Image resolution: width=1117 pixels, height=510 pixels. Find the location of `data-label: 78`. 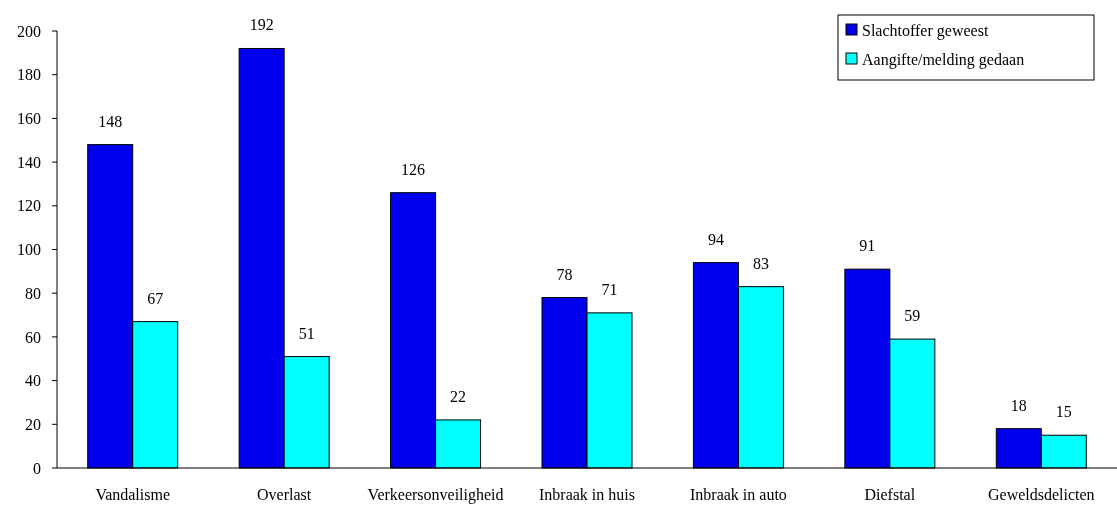

data-label: 78 is located at coordinates (564, 274).